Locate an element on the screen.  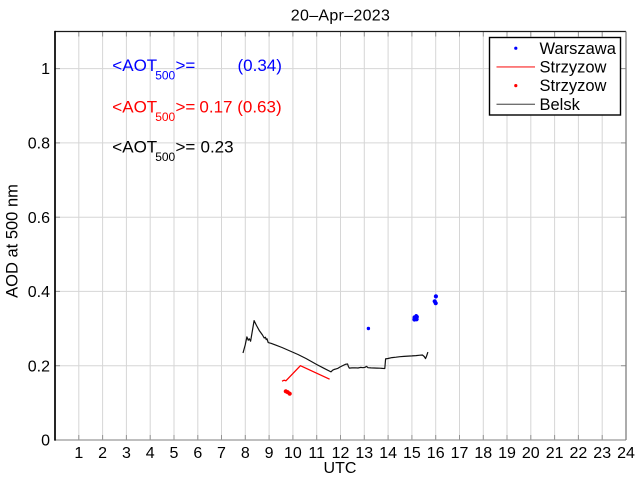
svg-text: 10 is located at coordinates (293, 453).